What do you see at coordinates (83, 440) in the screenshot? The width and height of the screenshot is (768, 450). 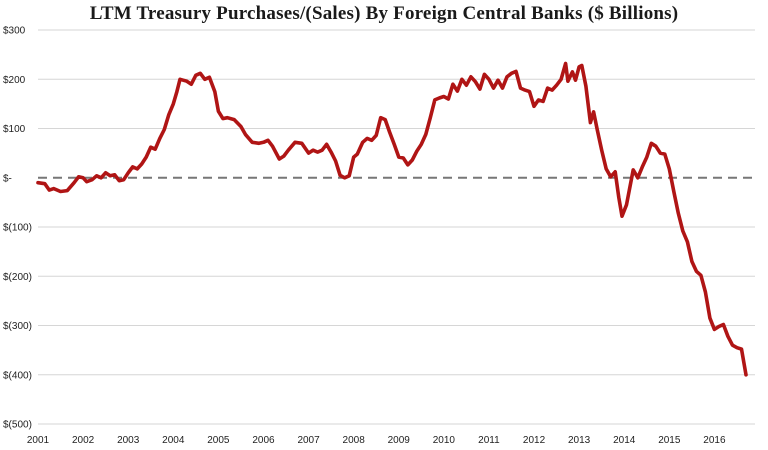 I see `x-tick-label: 2002` at bounding box center [83, 440].